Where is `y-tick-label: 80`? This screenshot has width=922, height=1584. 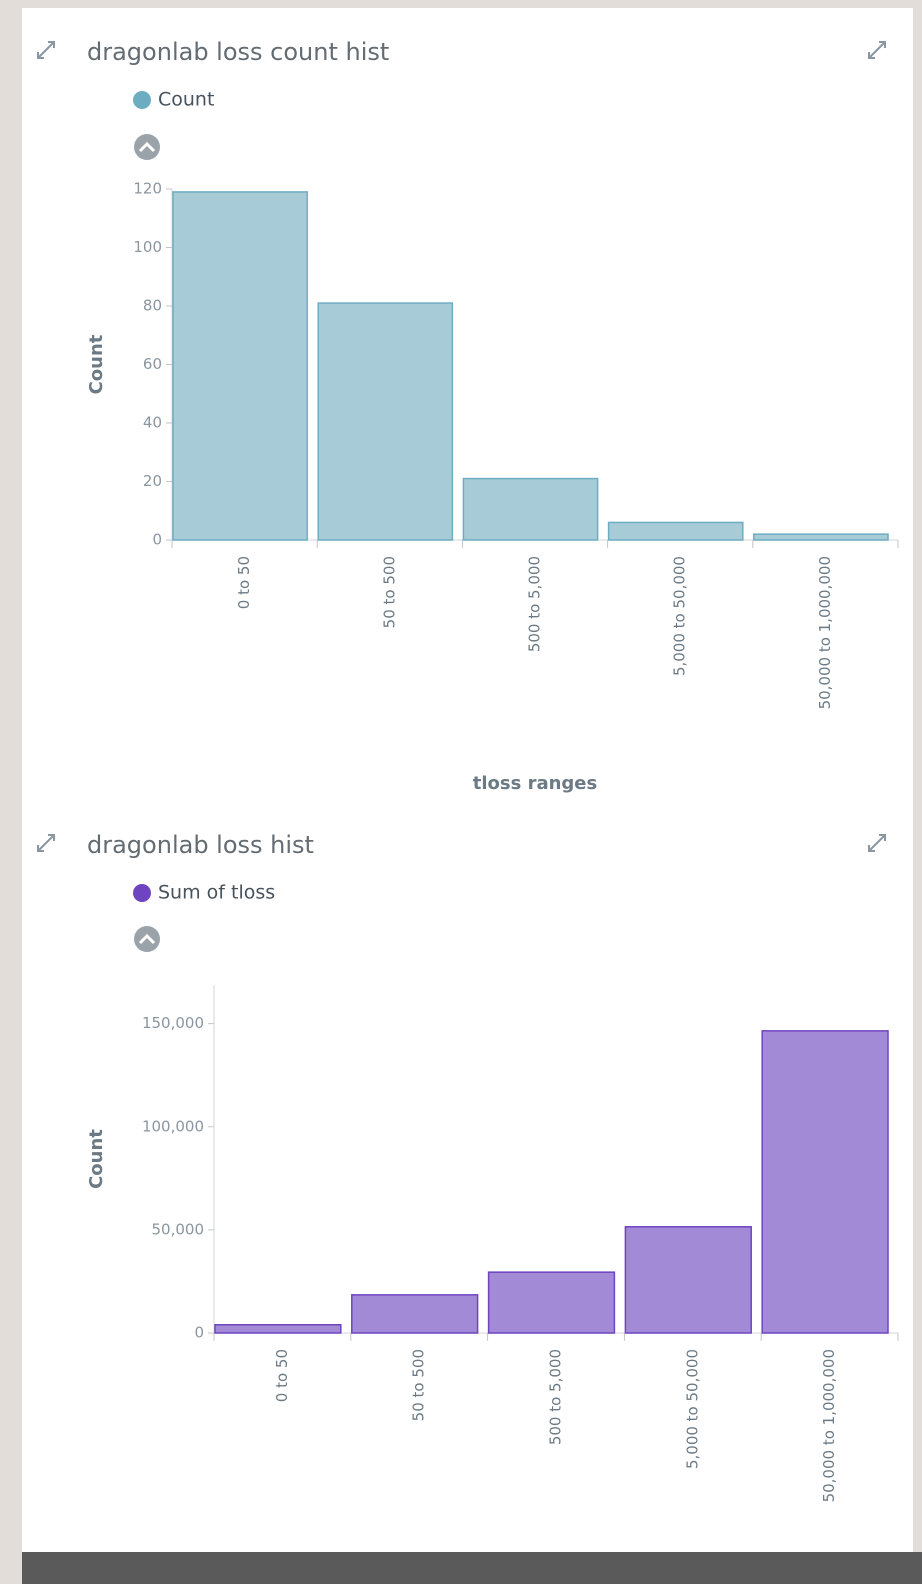
y-tick-label: 80 is located at coordinates (152, 306).